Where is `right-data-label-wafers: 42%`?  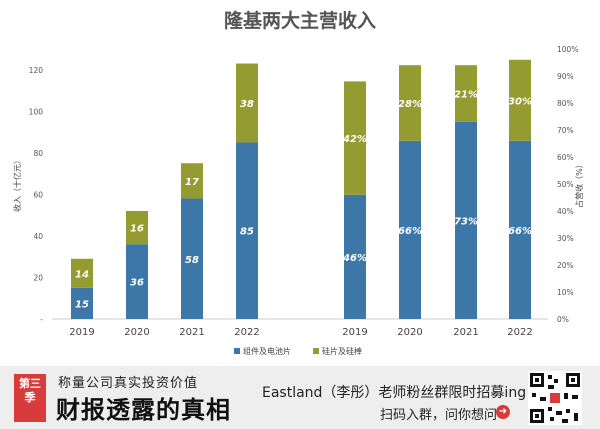 right-data-label-wafers: 42% is located at coordinates (354, 139).